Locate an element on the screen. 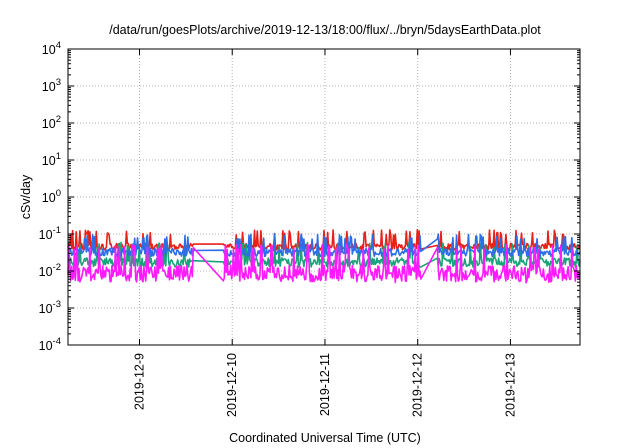 The image size is (640, 448). x-tick-label: 2019-12-9 is located at coordinates (139, 381).